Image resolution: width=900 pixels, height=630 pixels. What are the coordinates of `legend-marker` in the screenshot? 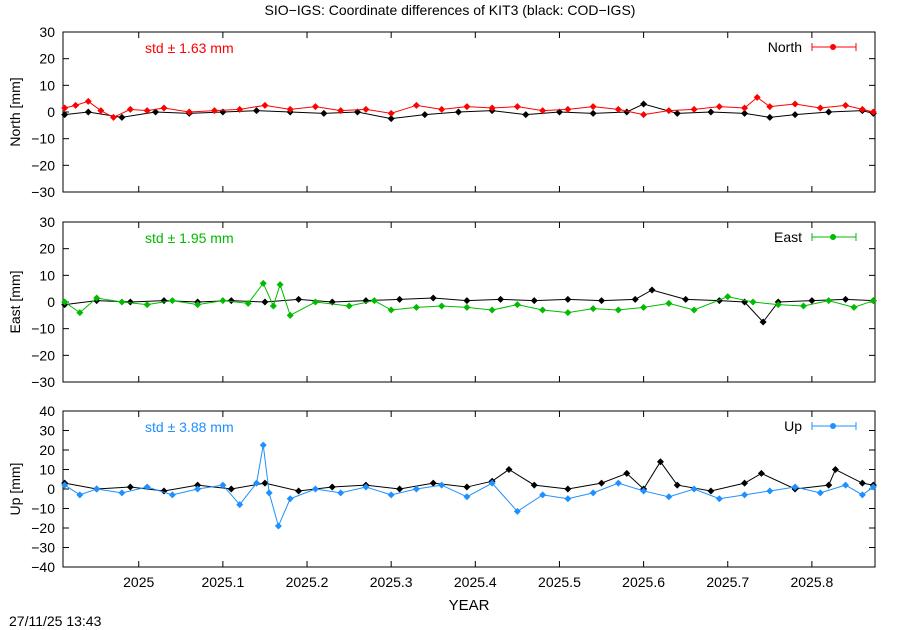 It's located at (833, 426).